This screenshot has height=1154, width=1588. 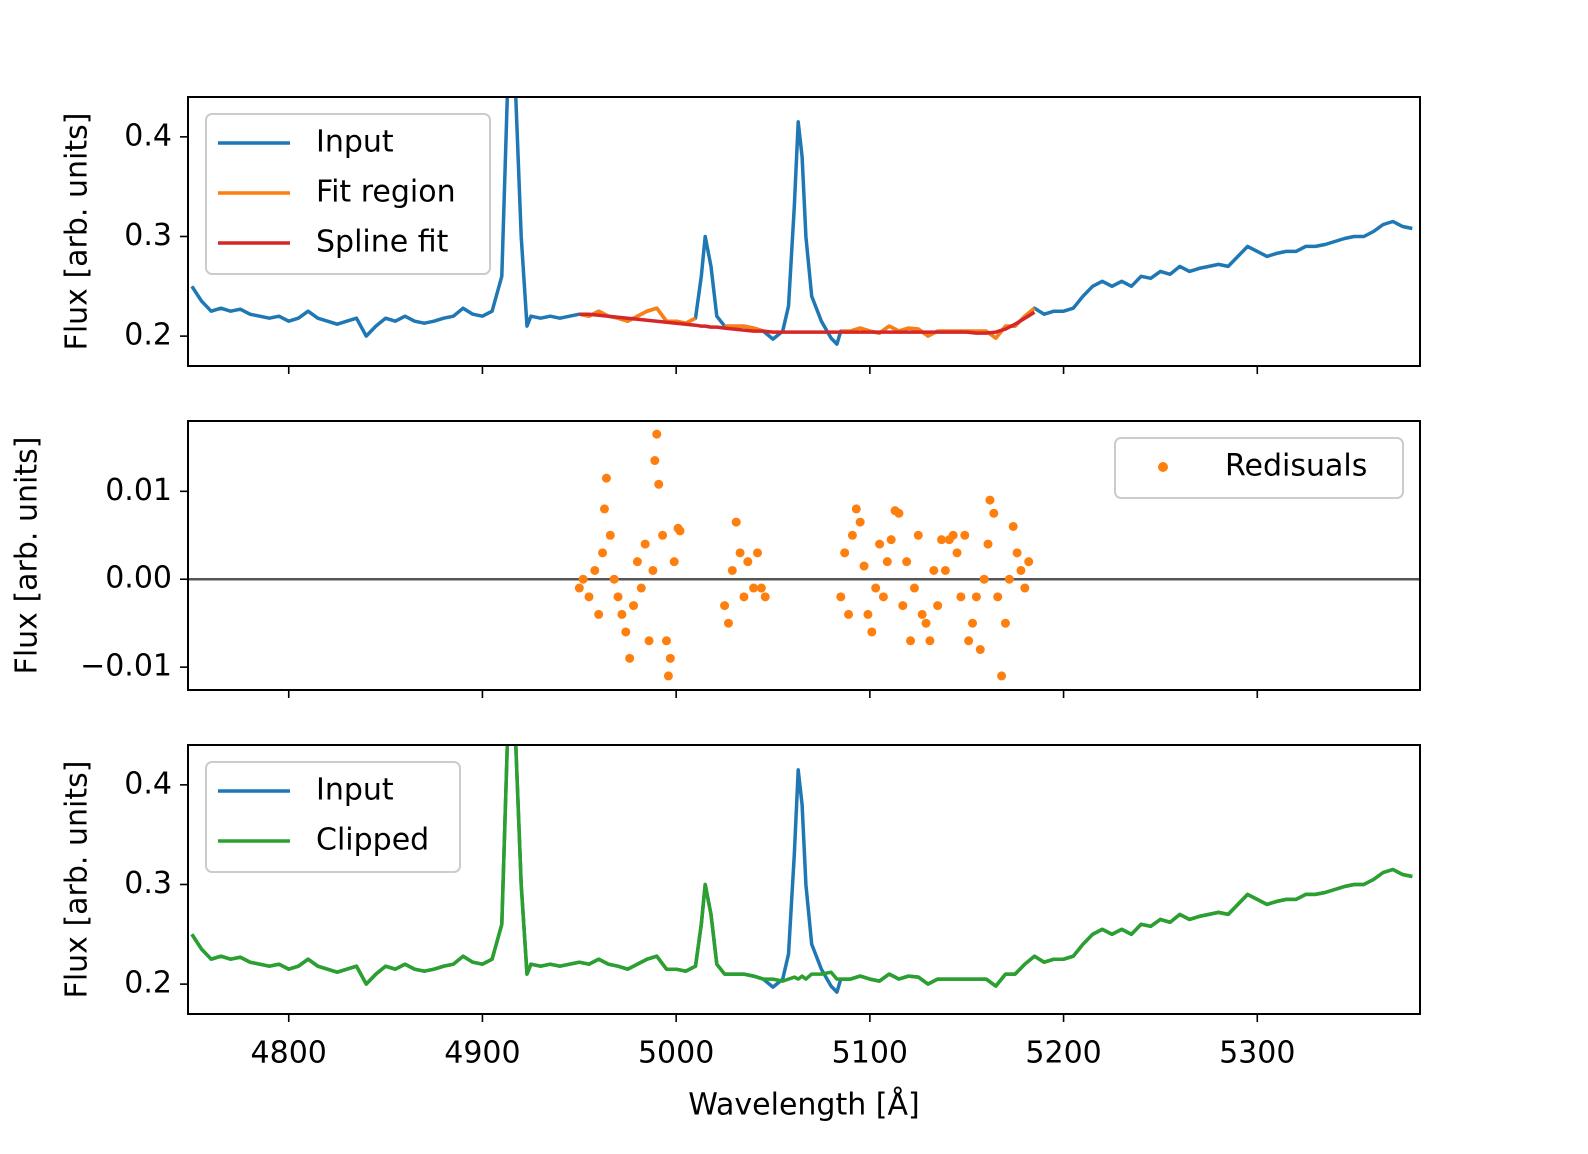 I want to click on line-series, so click(x=807, y=322).